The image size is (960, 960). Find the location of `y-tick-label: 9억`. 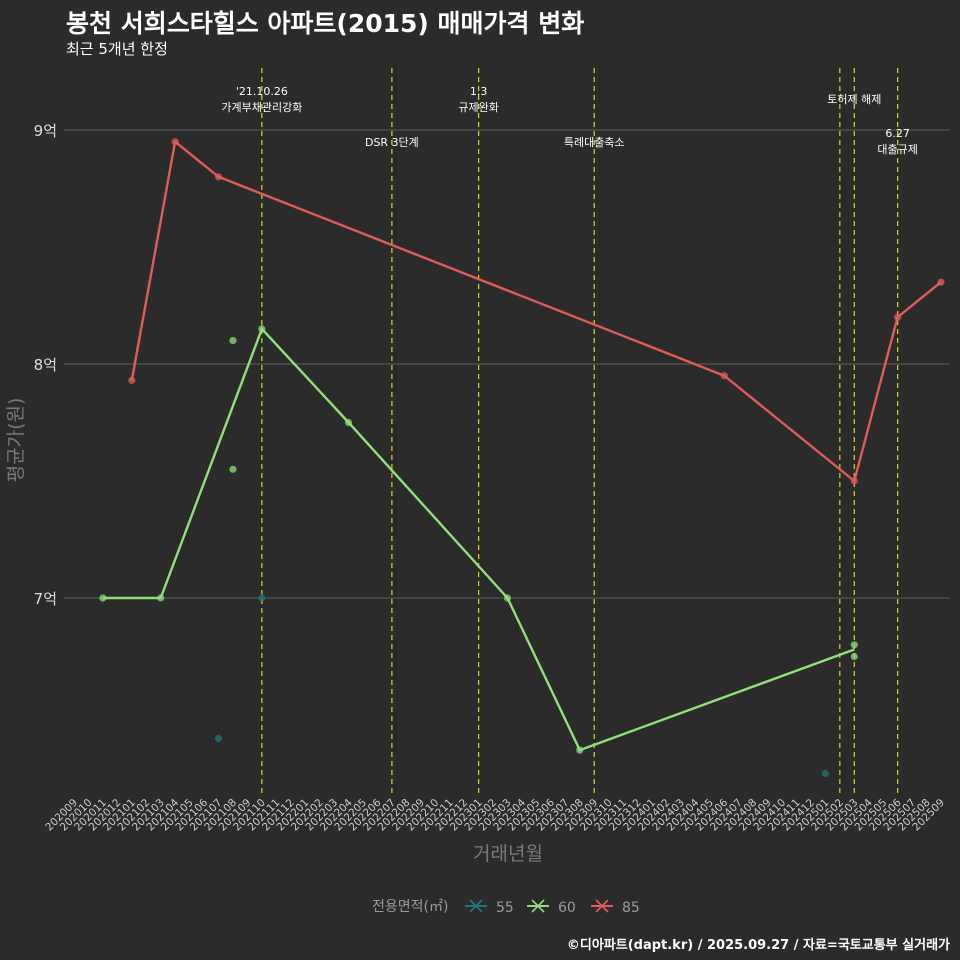

y-tick-label: 9억 is located at coordinates (45, 131).